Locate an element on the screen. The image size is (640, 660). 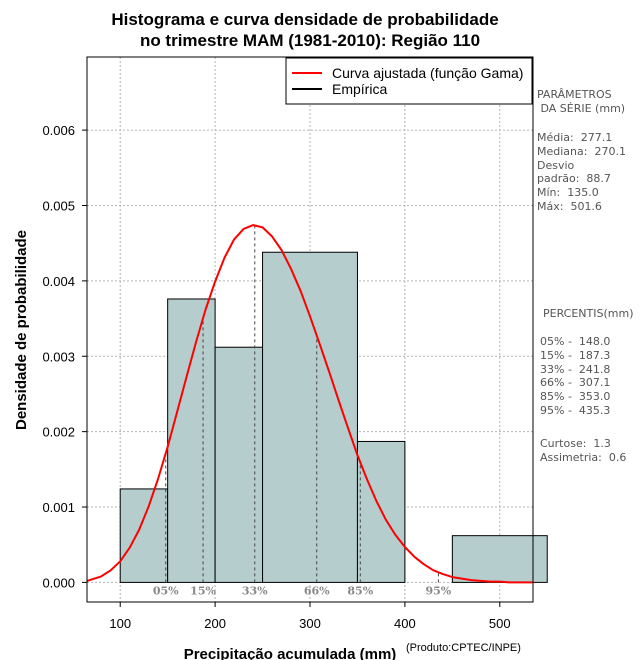
legend-curve-label: Curva ajustada (função Gama) is located at coordinates (427, 73).